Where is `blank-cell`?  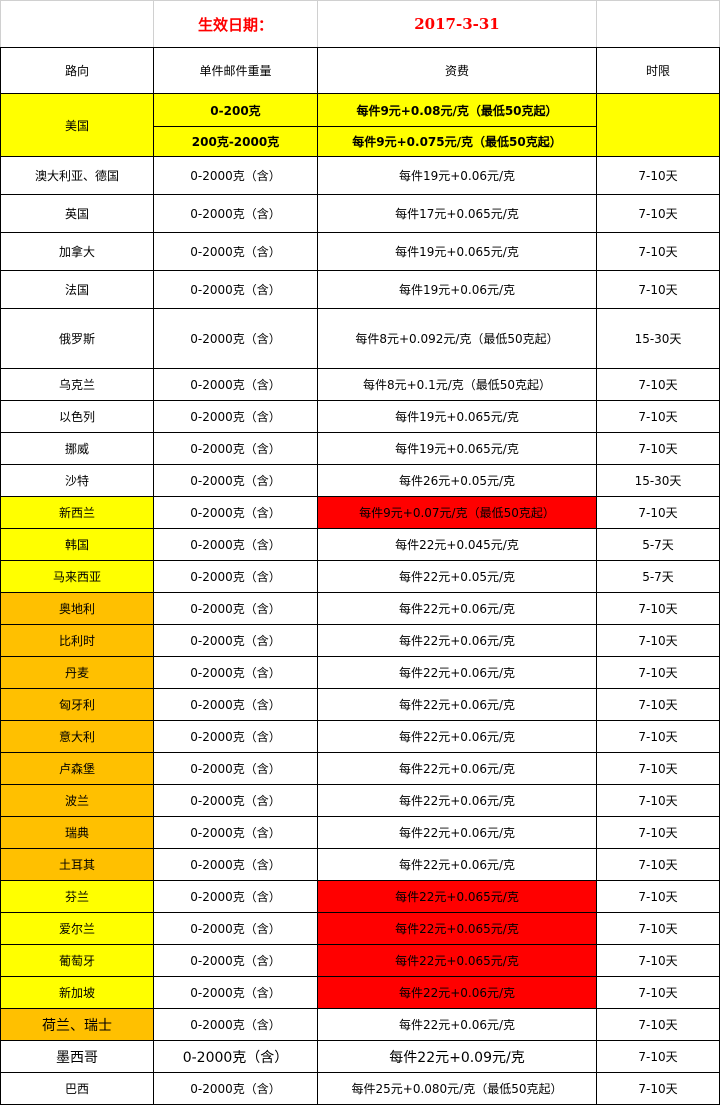
blank-cell is located at coordinates (658, 24).